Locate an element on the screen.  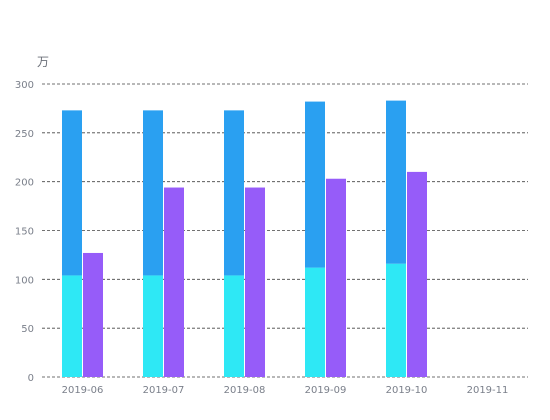
y-tick-label: 50 is located at coordinates (27, 329).